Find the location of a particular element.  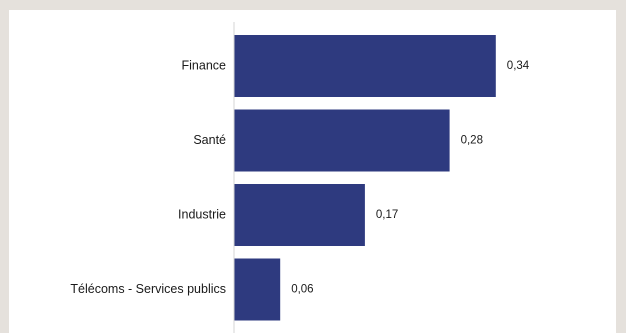

category-label: Santé is located at coordinates (209, 140).